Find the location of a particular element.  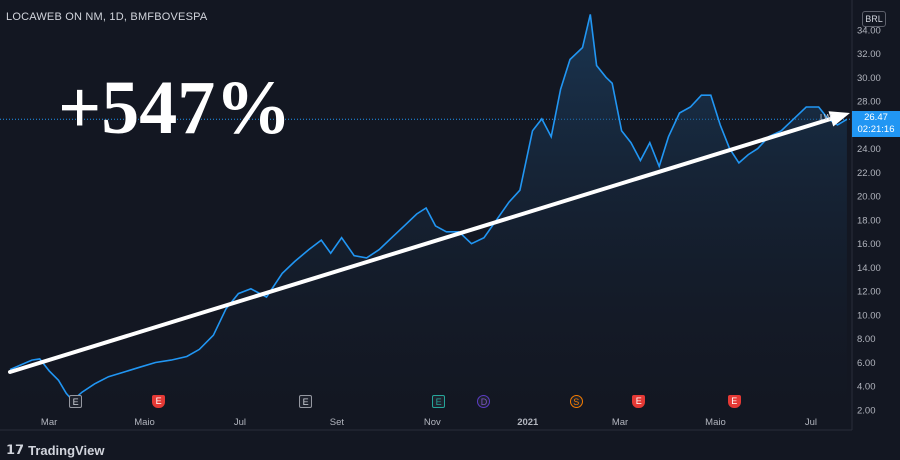

dividend-event-marker: D is located at coordinates (484, 401).